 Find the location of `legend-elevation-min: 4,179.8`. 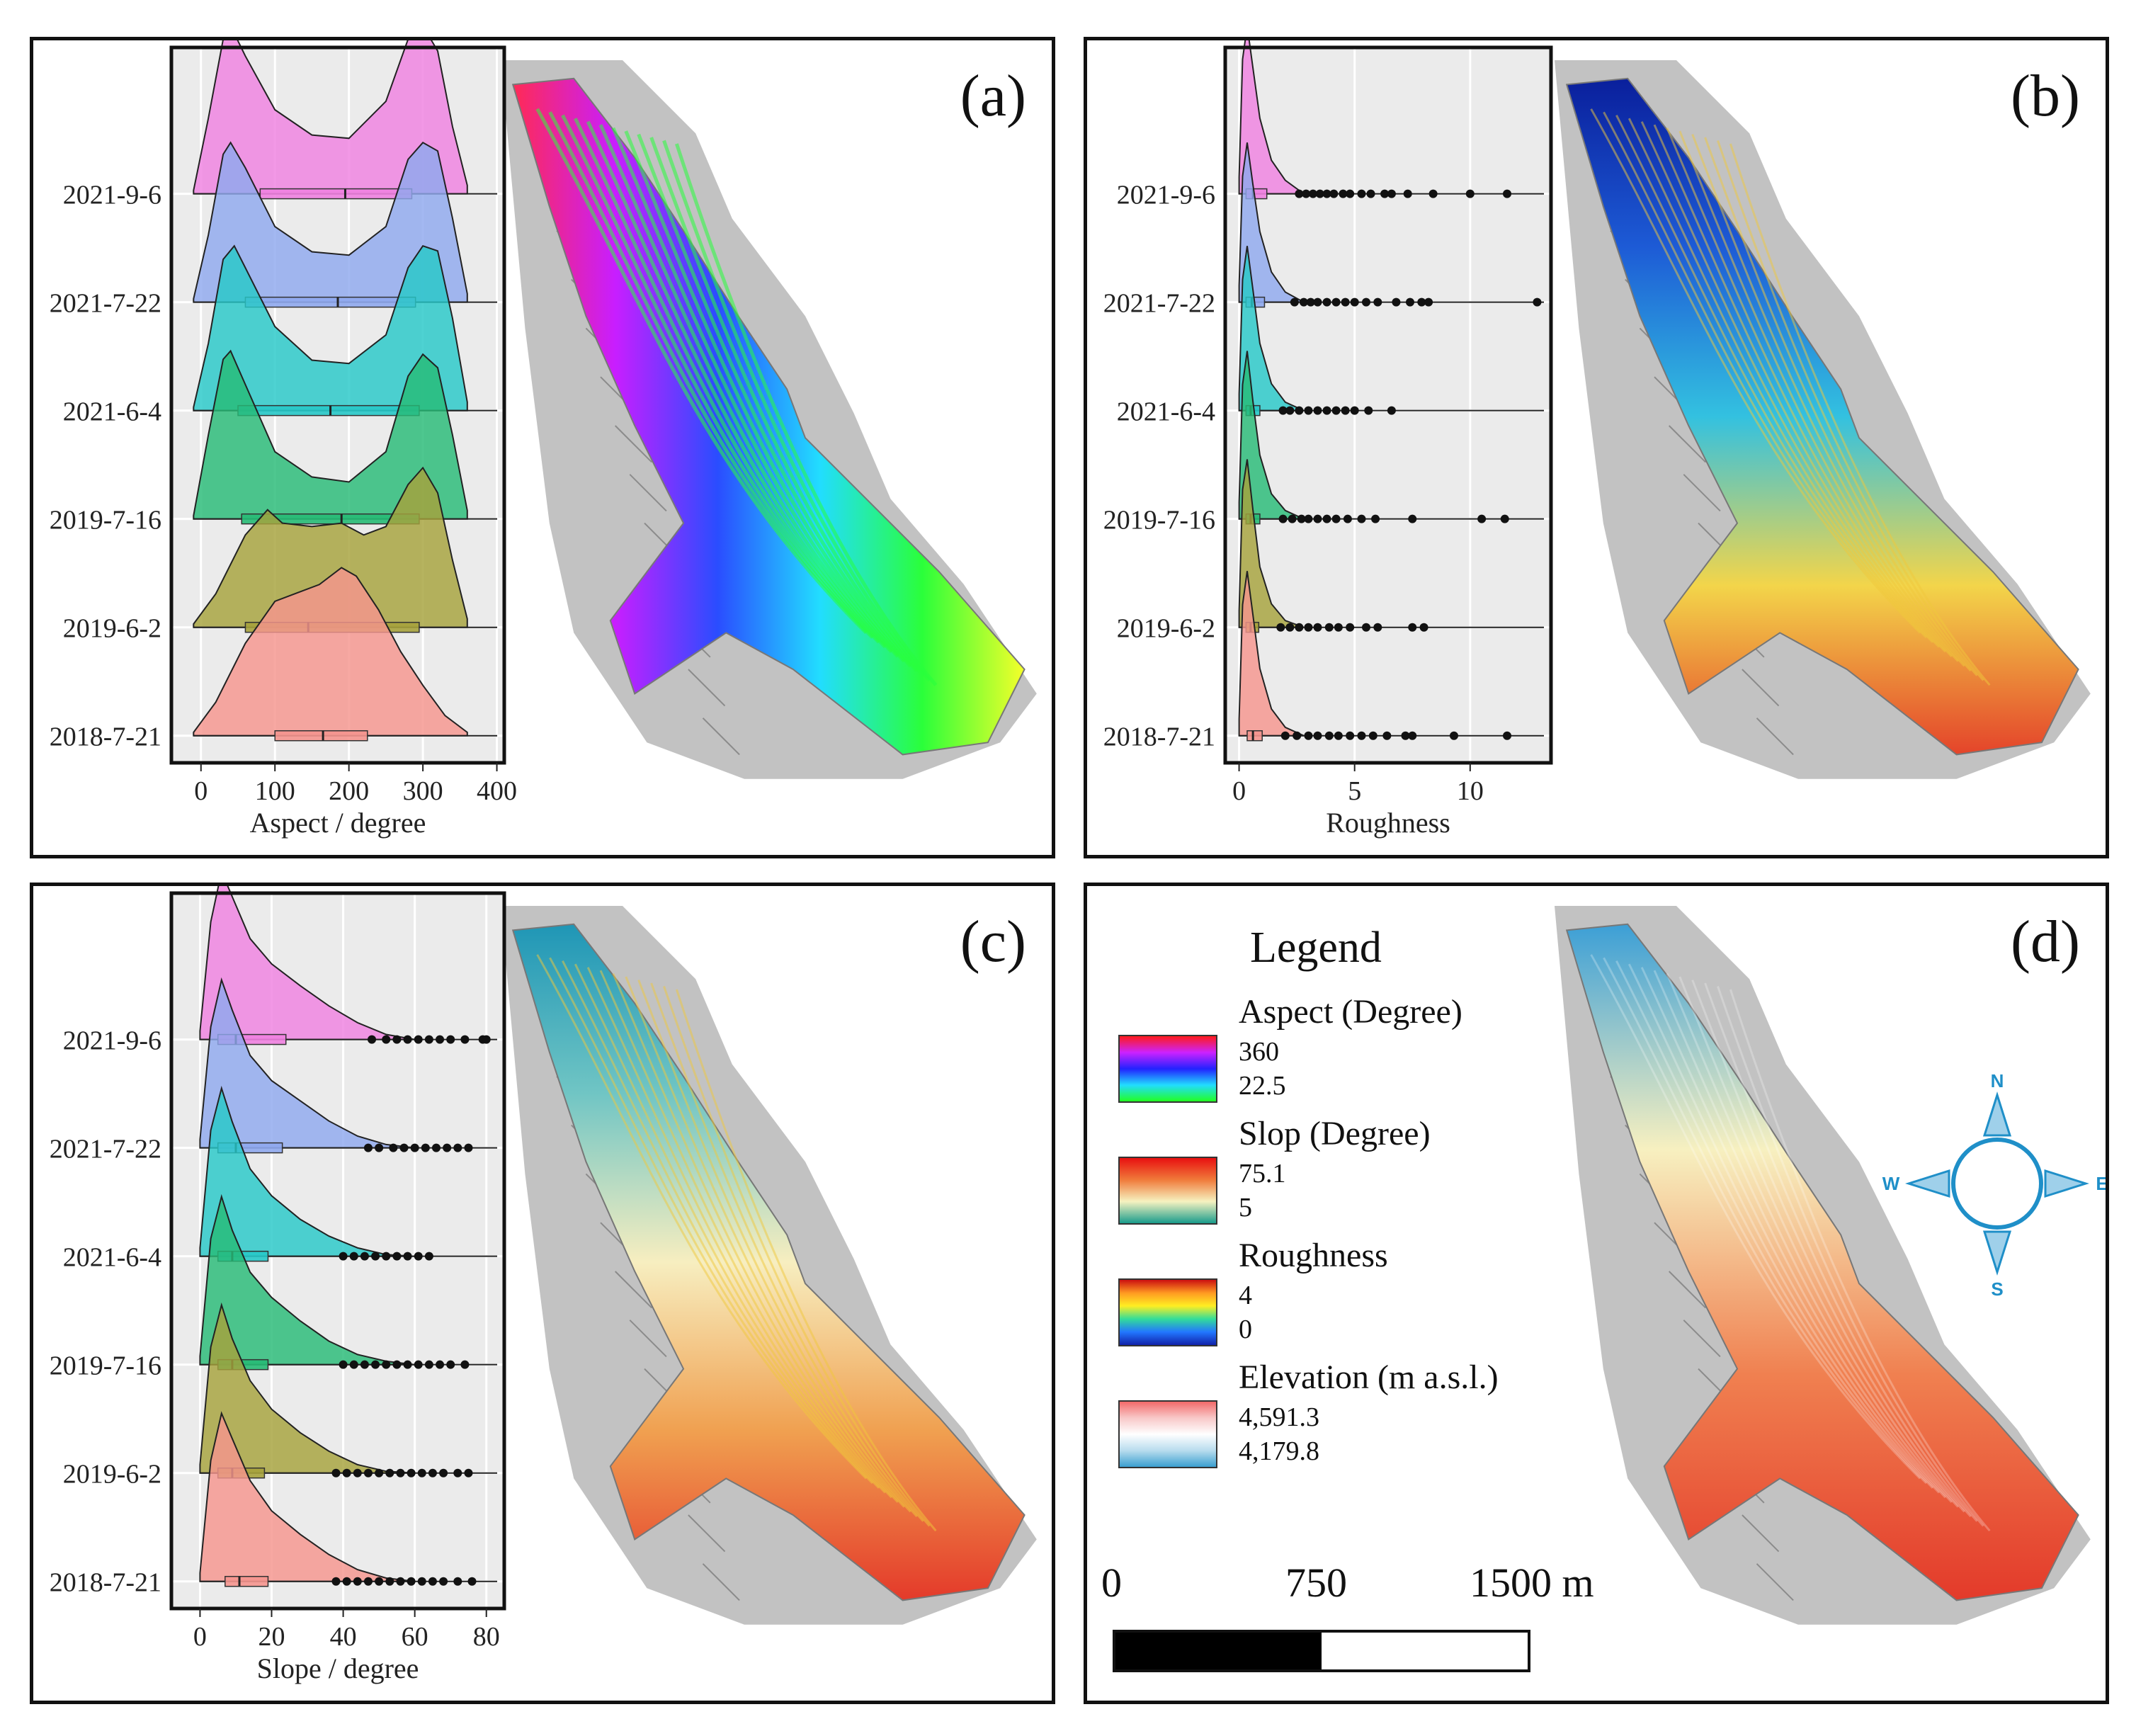

legend-elevation-min: 4,179.8 is located at coordinates (1279, 1451).